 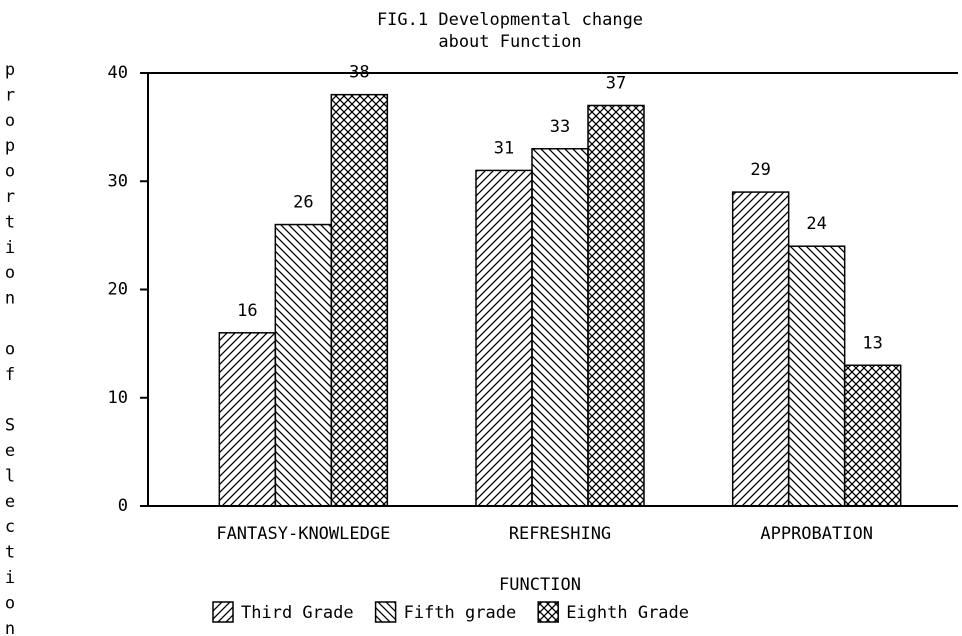 I want to click on y-tick-label: 20, so click(x=118, y=290).